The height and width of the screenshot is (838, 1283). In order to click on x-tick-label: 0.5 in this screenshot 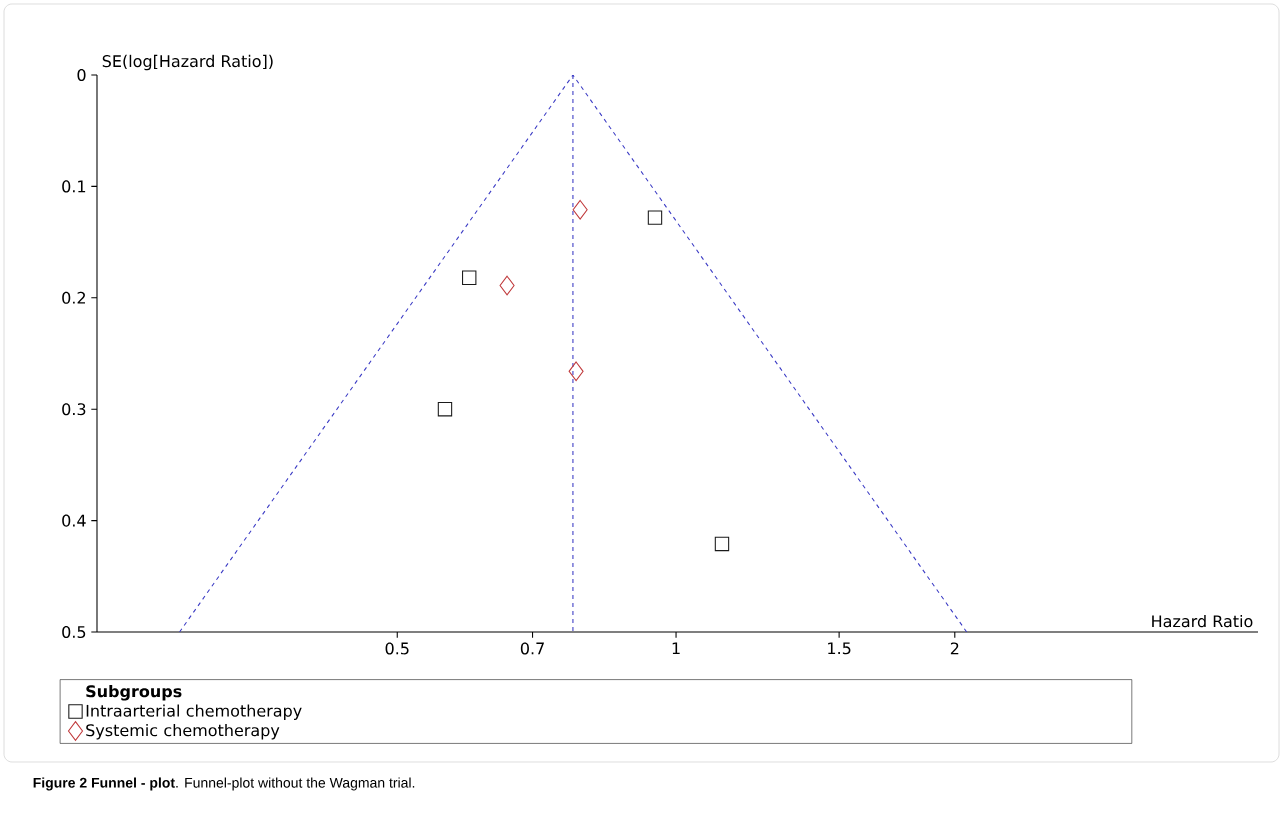, I will do `click(397, 648)`.